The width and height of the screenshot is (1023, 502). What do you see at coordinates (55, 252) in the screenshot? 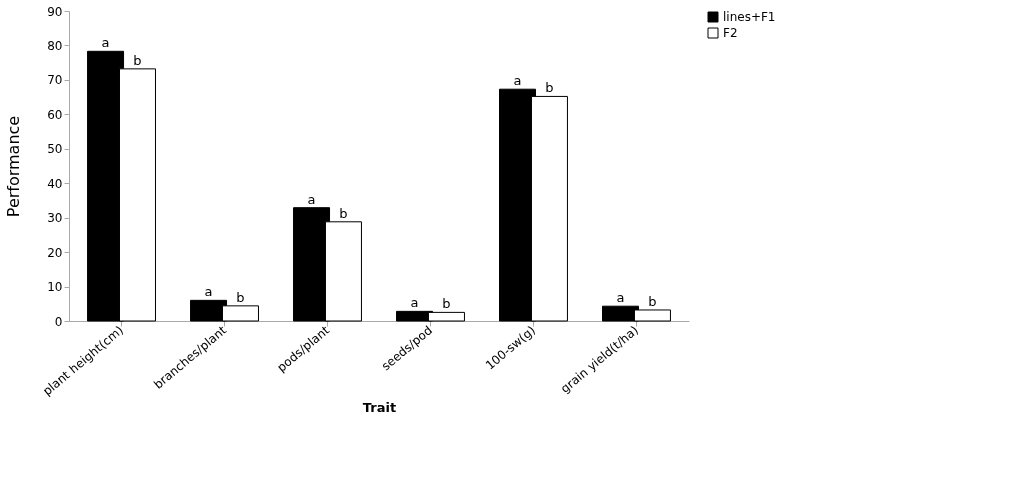
I see `y-tick-label: 20` at bounding box center [55, 252].